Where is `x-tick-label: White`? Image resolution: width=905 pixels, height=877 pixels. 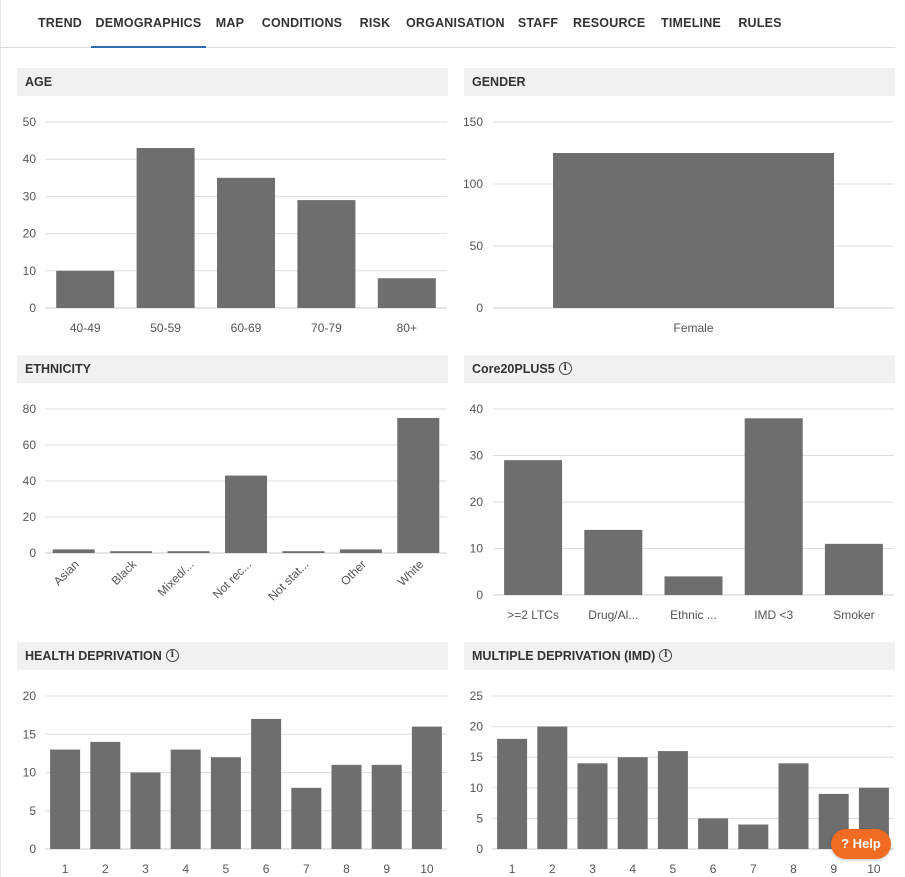
x-tick-label: White is located at coordinates (411, 573).